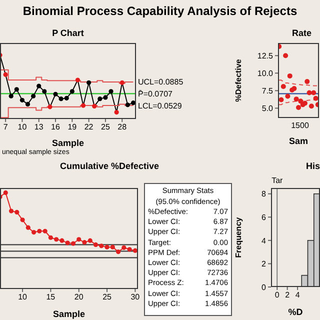 This screenshot has height=320, width=320. What do you see at coordinates (135, 297) in the screenshot?
I see `x-tick-label: 30` at bounding box center [135, 297].